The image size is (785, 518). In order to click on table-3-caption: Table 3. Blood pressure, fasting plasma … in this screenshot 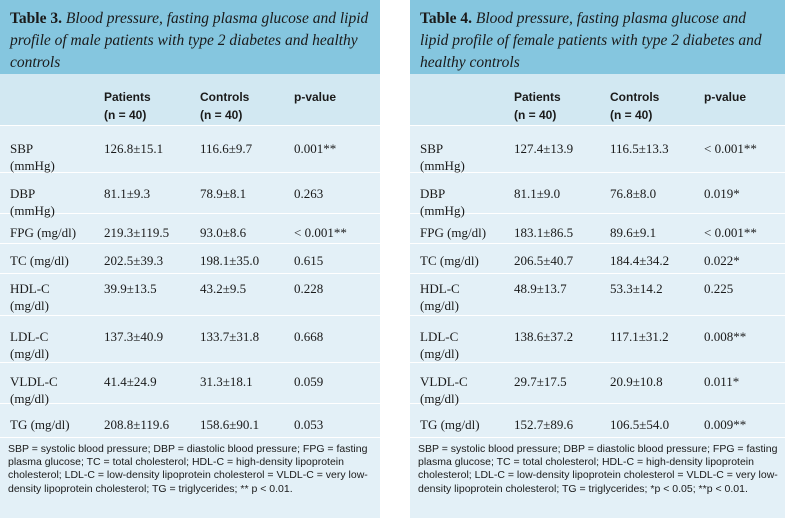, I will do `click(190, 37)`.